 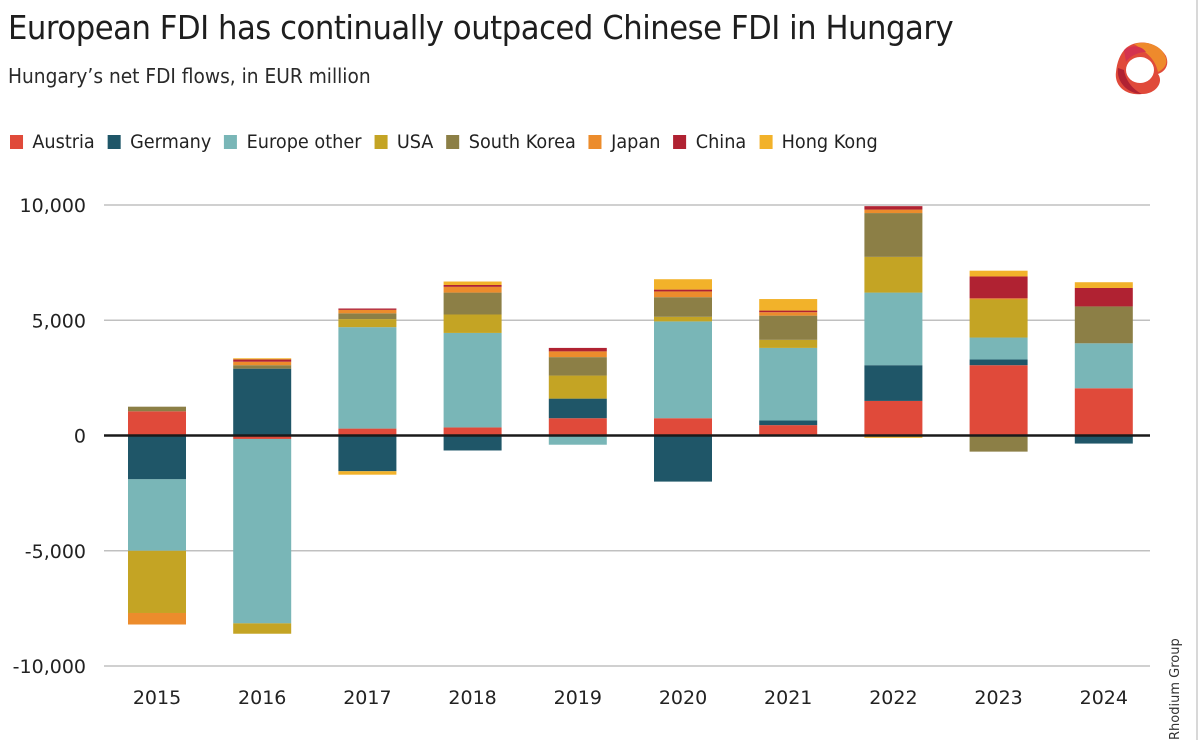 What do you see at coordinates (577, 354) in the screenshot?
I see `bar-segment-japan-2019` at bounding box center [577, 354].